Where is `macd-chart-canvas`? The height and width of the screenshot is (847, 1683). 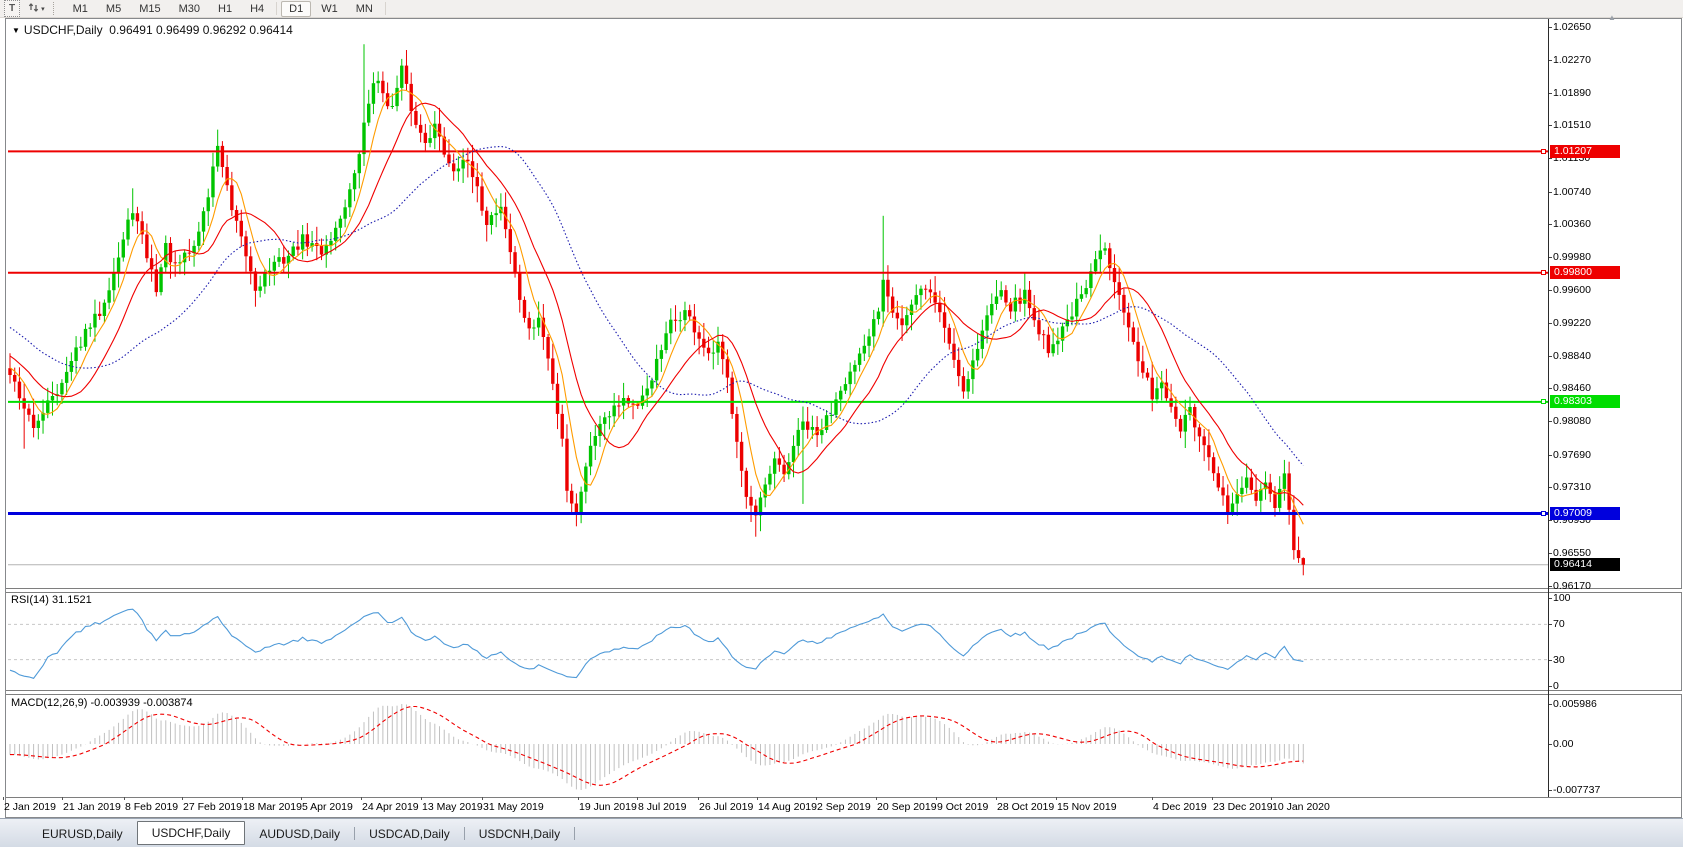
macd-chart-canvas is located at coordinates (778, 745).